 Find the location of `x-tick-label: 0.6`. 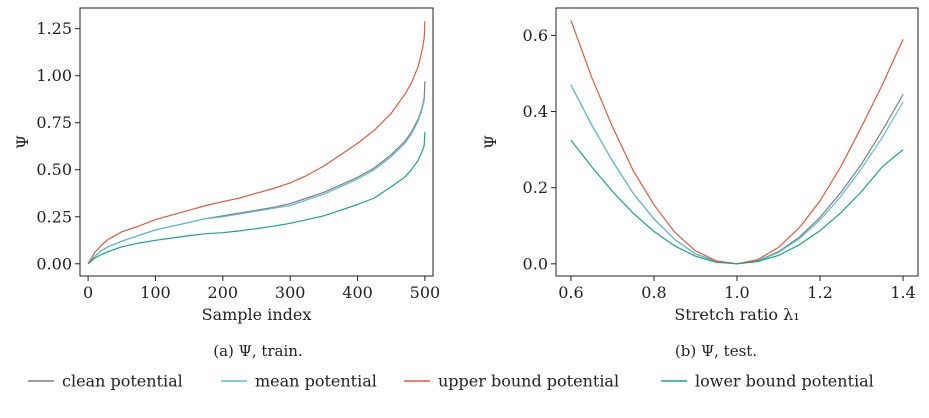

x-tick-label: 0.6 is located at coordinates (570, 292).